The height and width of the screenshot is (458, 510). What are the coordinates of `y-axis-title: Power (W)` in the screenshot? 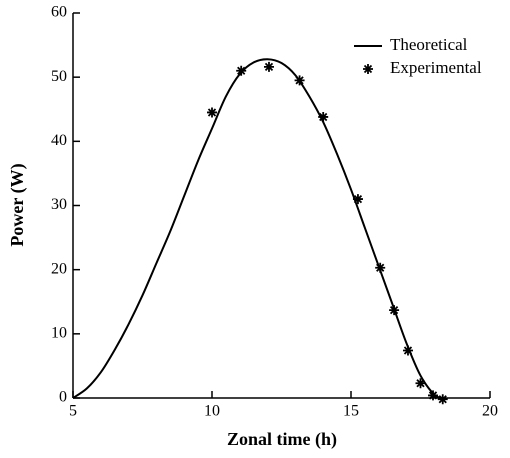 It's located at (17, 204).